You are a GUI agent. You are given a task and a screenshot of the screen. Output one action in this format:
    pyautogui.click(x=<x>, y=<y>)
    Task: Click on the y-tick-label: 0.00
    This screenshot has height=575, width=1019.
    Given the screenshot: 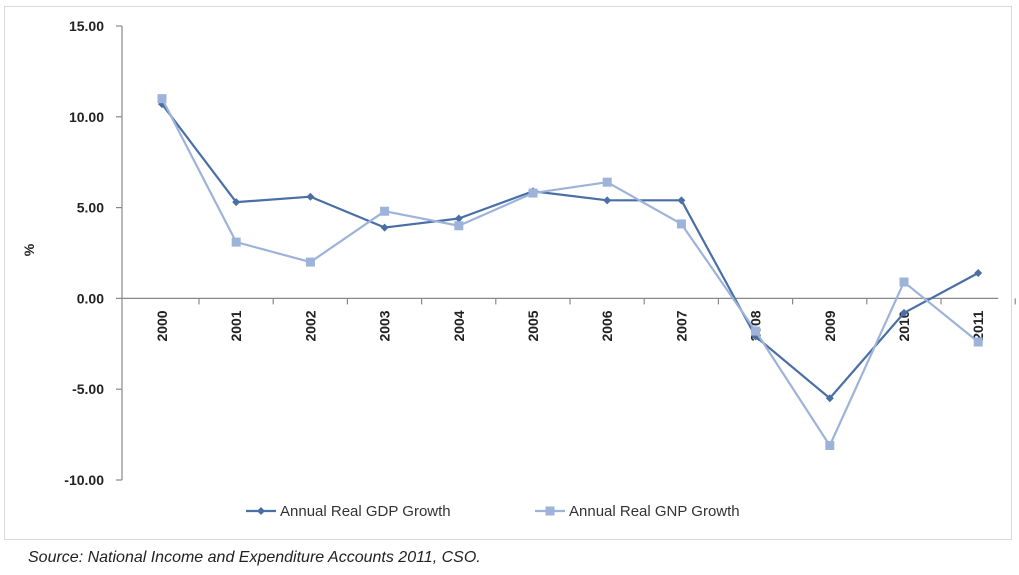 What is the action you would take?
    pyautogui.click(x=90, y=298)
    